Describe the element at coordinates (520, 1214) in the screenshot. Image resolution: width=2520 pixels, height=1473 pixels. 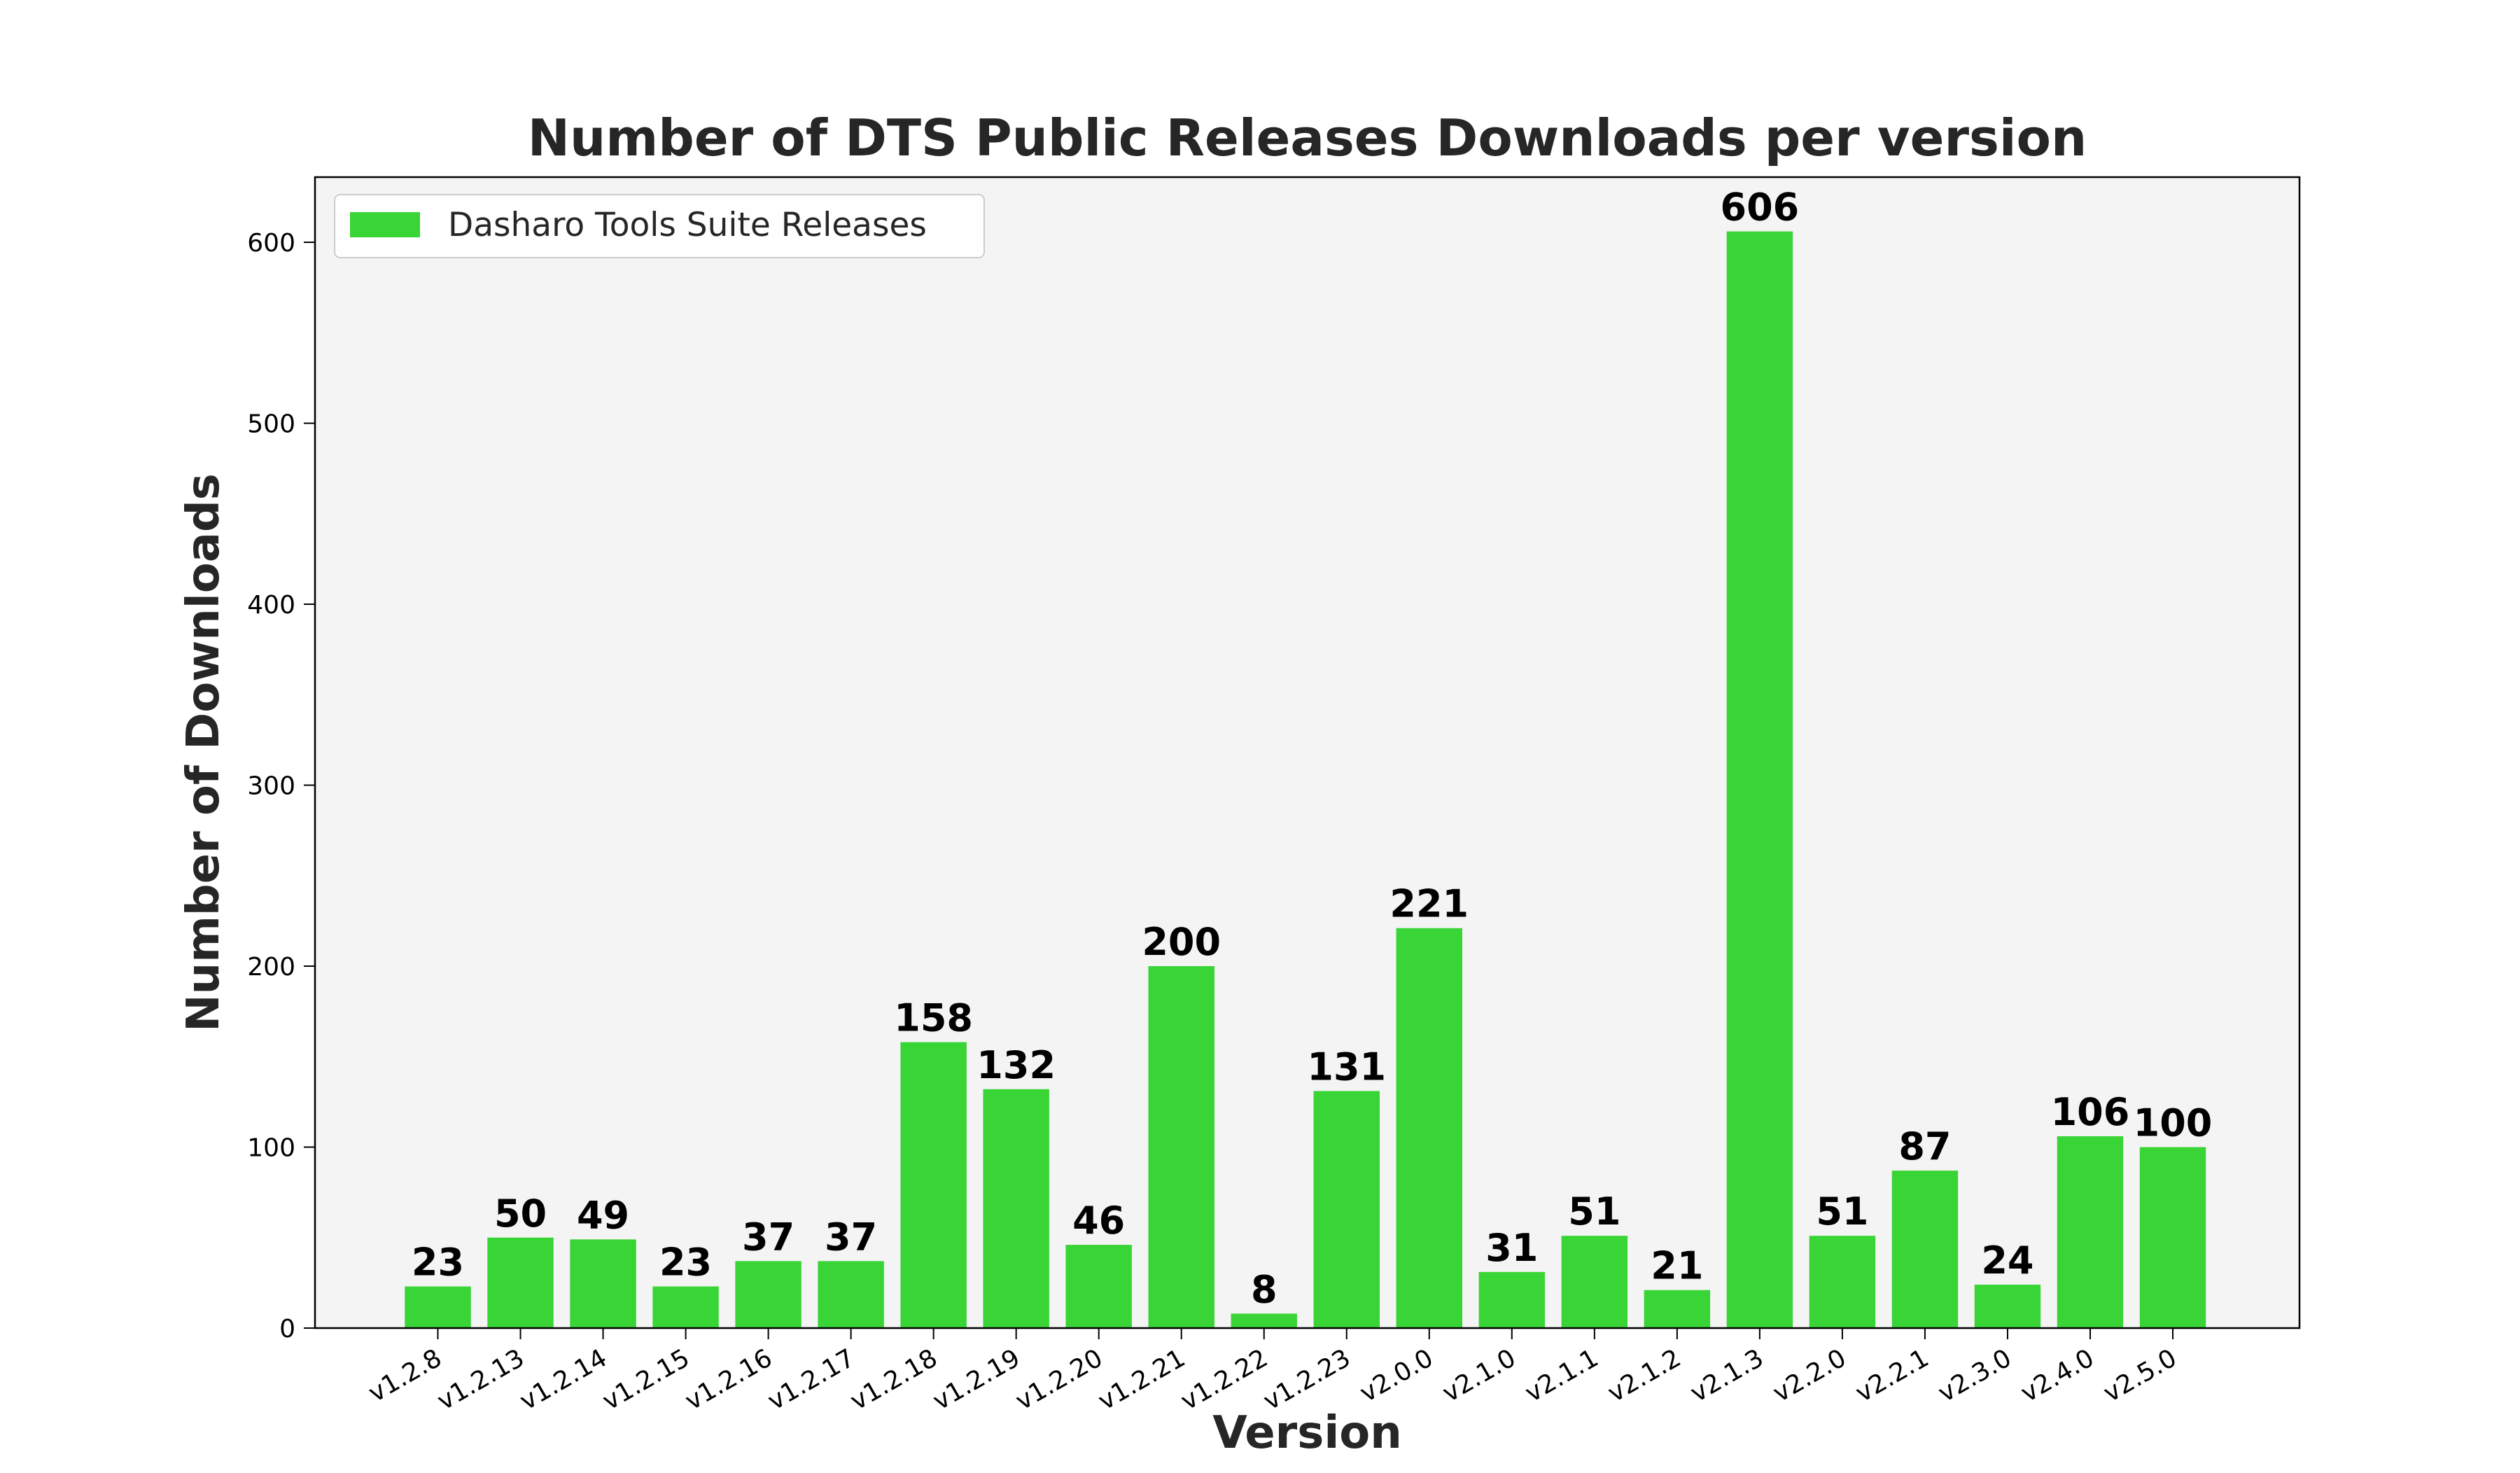
I see `bar-value-label: 50` at that location.